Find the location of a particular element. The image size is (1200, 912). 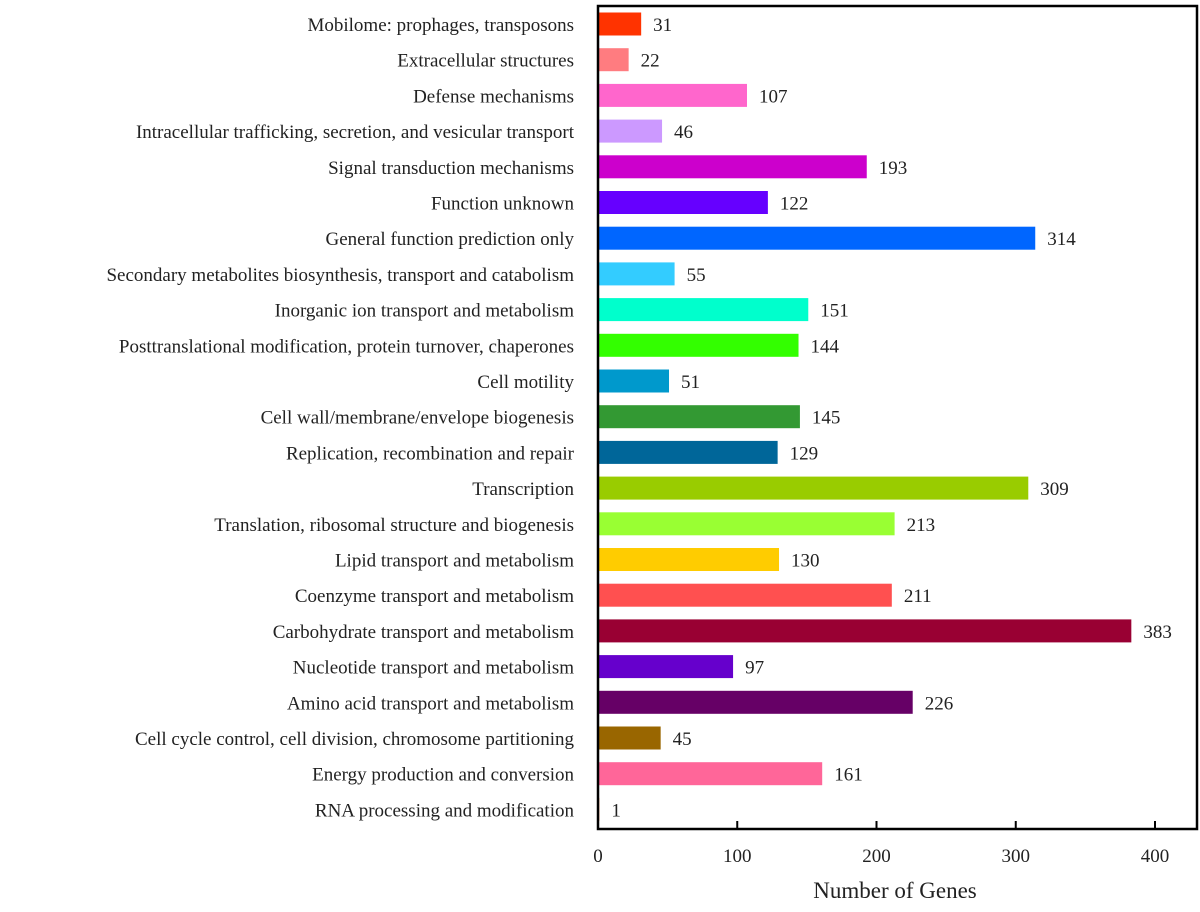

category-label: Signal transduction mechanisms is located at coordinates (451, 168).